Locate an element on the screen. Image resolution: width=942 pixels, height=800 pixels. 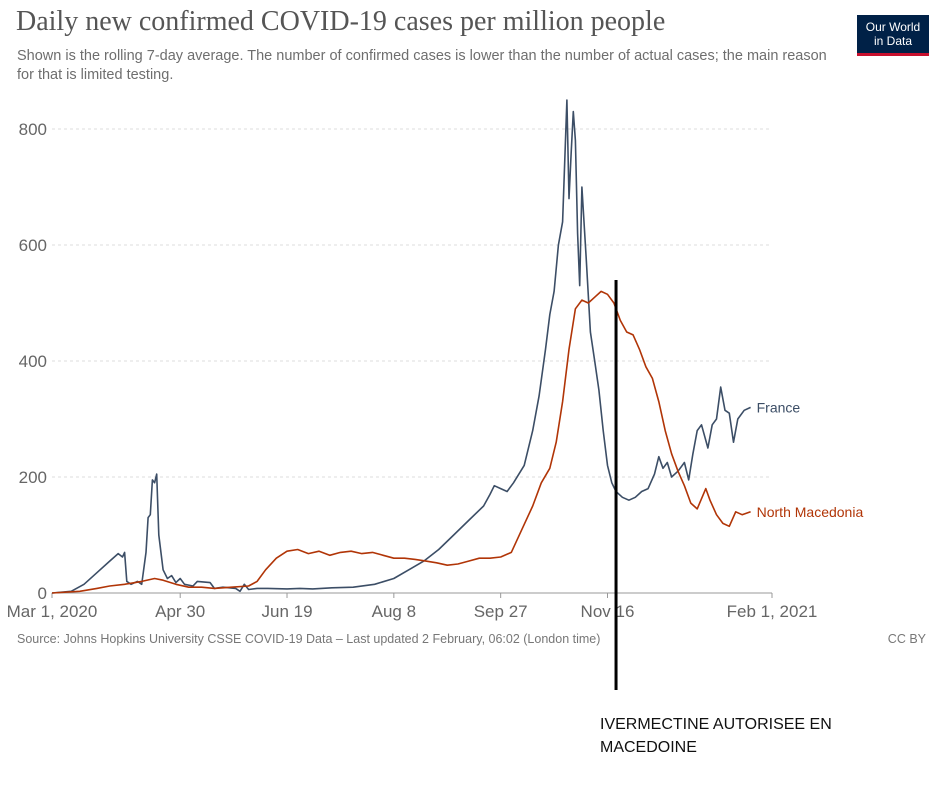
x-tick-label: Jun 19 is located at coordinates (286, 611).